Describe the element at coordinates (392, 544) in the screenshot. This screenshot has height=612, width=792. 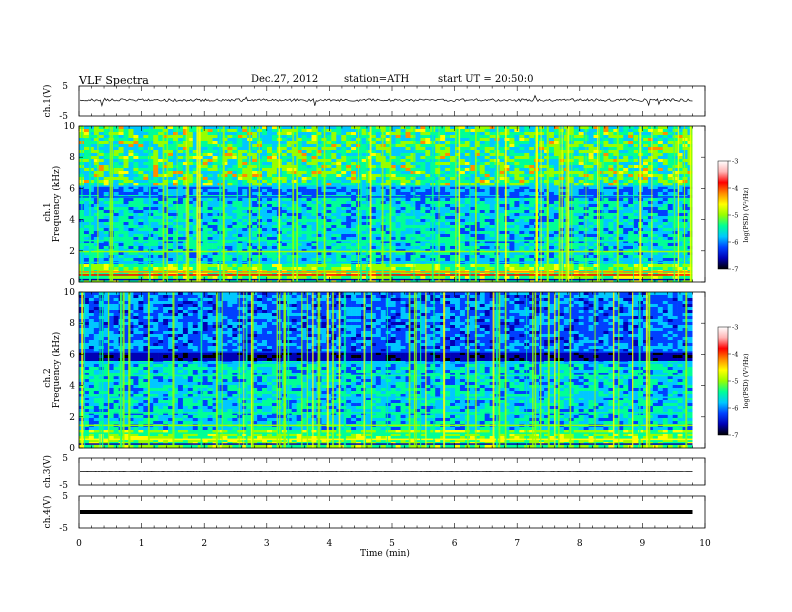
I see `xtick-label: 5` at that location.